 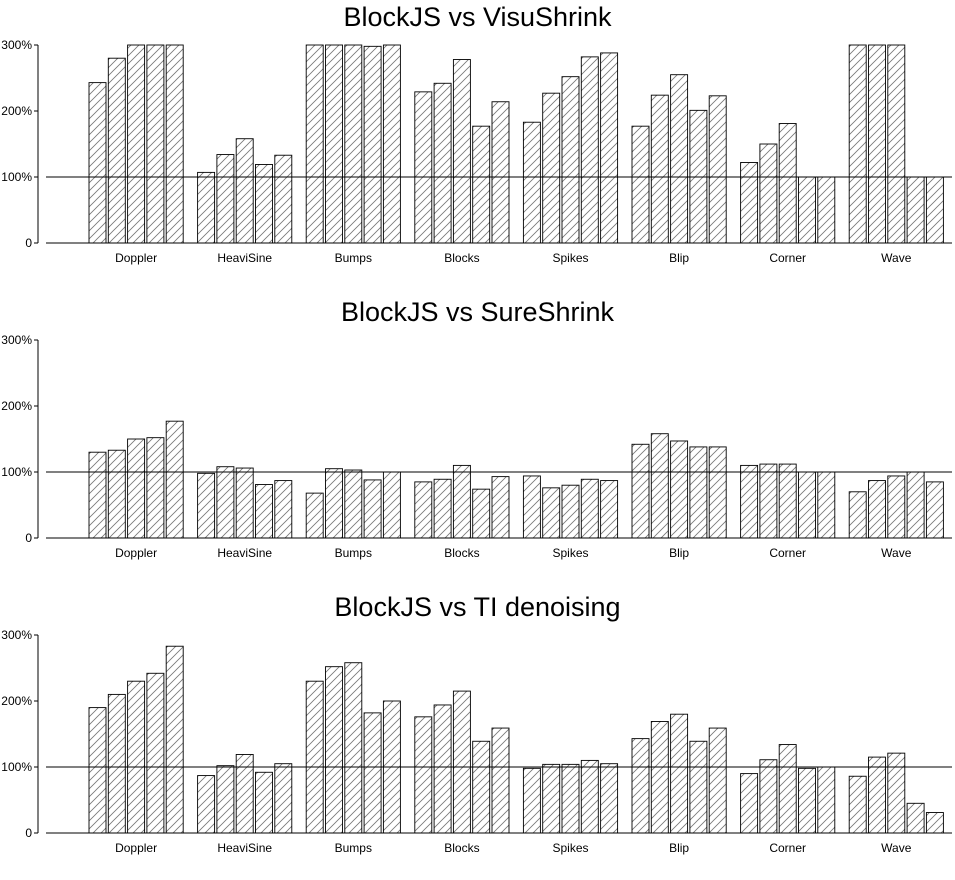 What do you see at coordinates (136, 258) in the screenshot?
I see `x-category-label: Doppler` at bounding box center [136, 258].